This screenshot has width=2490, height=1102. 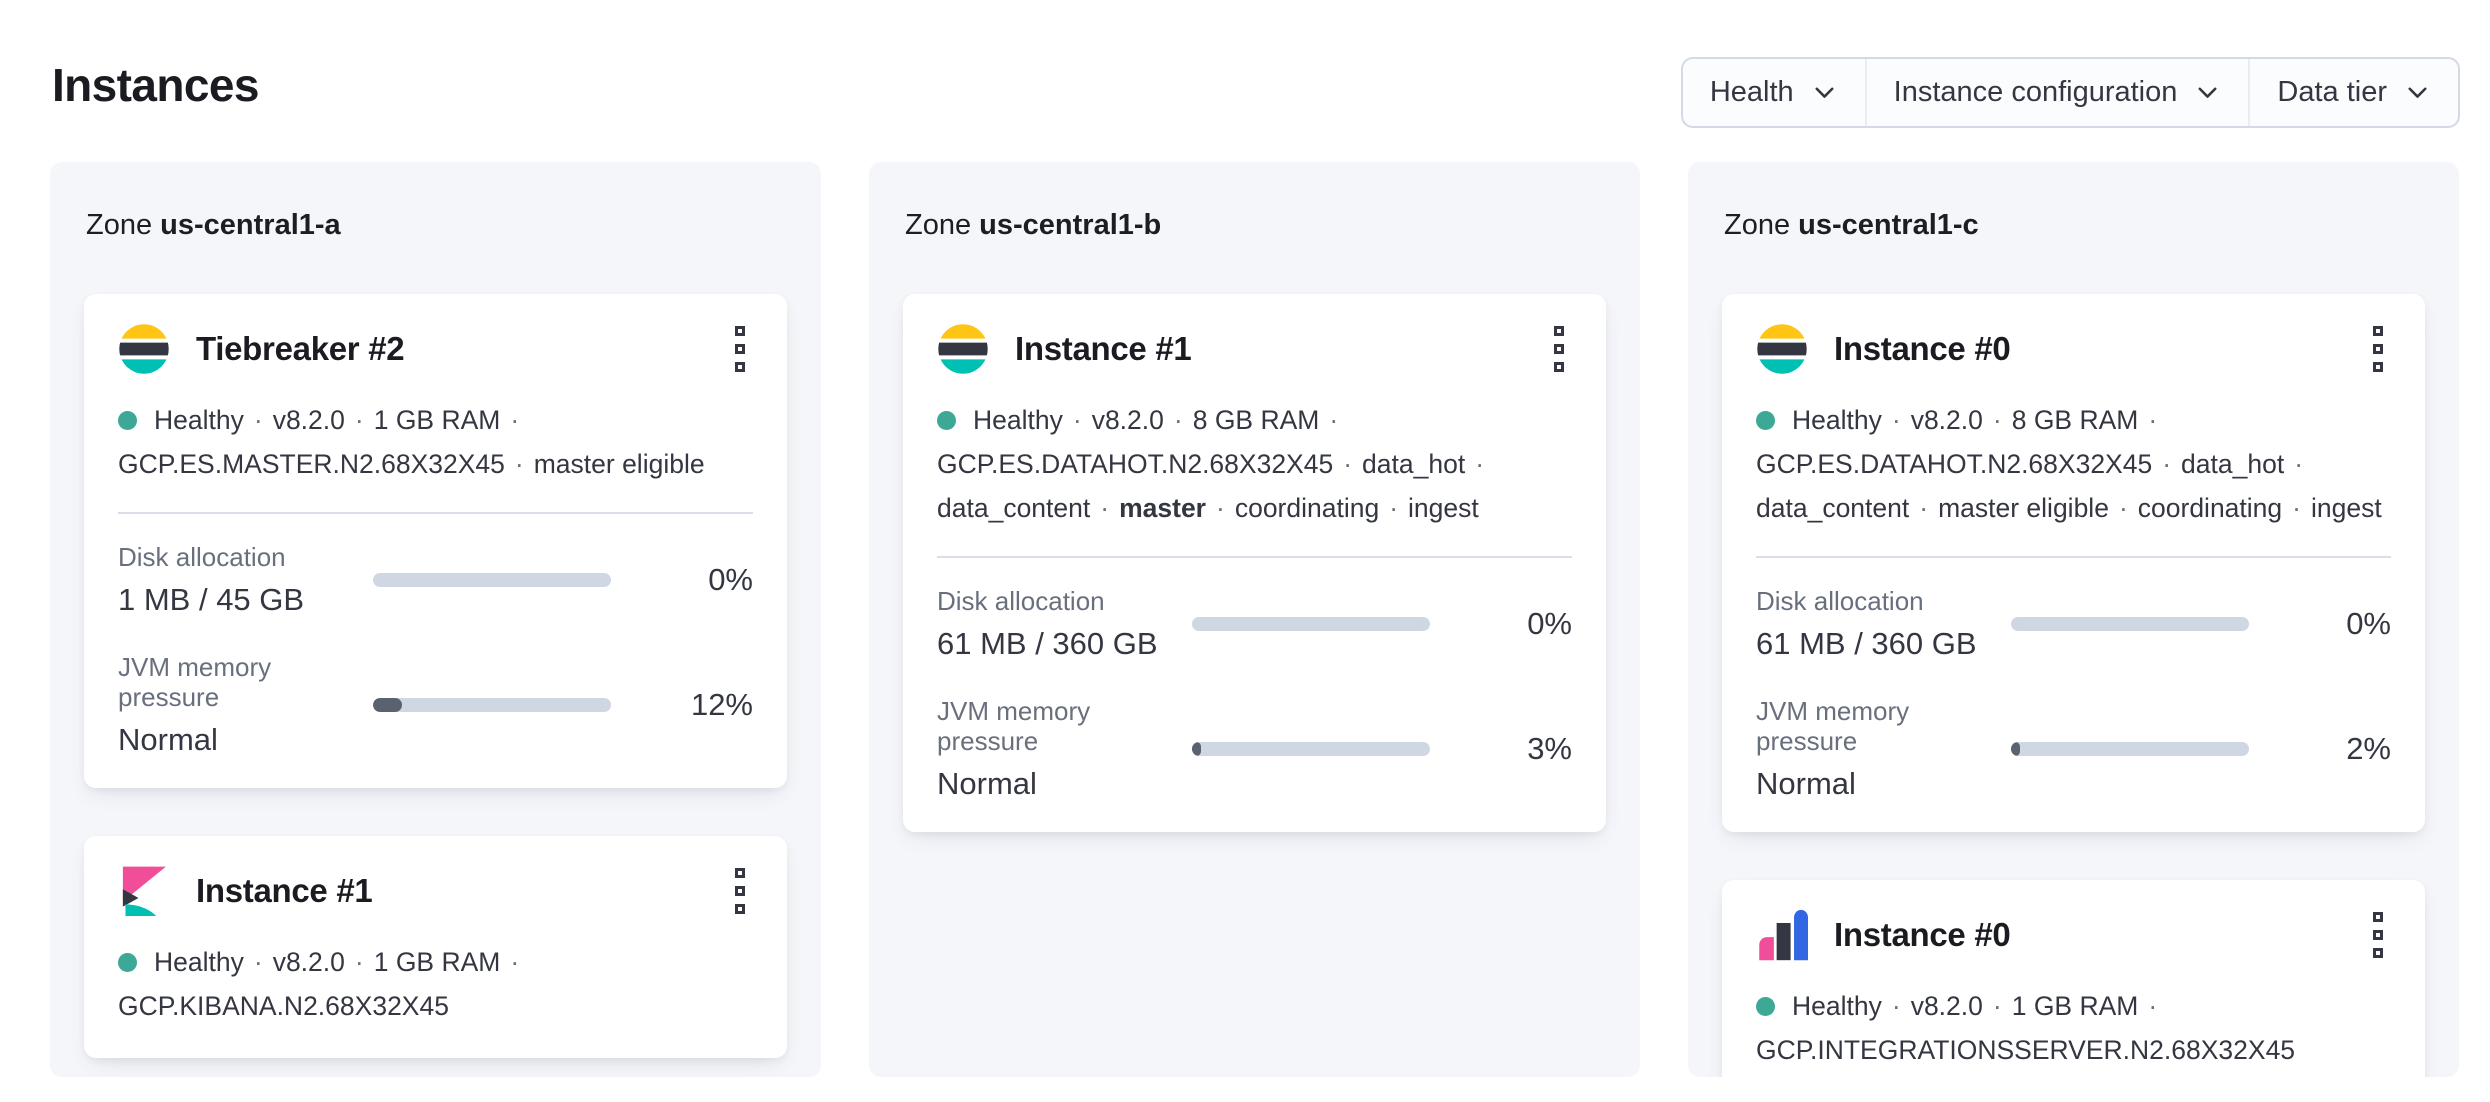 What do you see at coordinates (436, 225) in the screenshot?
I see `zone-heading: Zone us-central1-a` at bounding box center [436, 225].